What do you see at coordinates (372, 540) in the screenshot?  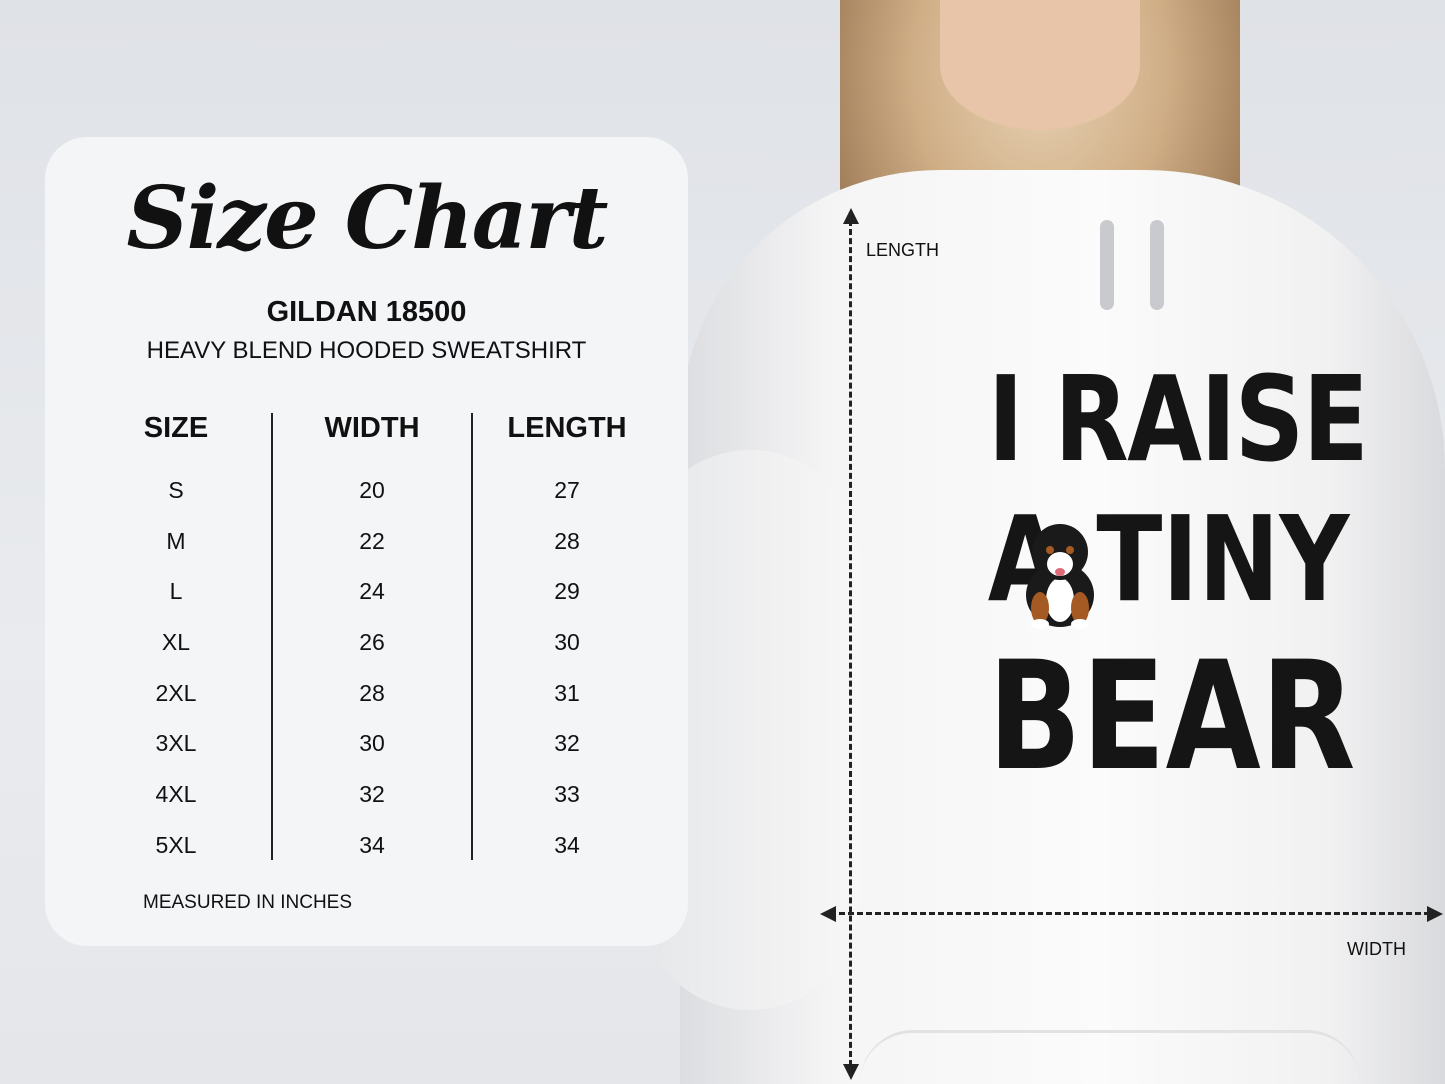 I see `width-cell: 22` at bounding box center [372, 540].